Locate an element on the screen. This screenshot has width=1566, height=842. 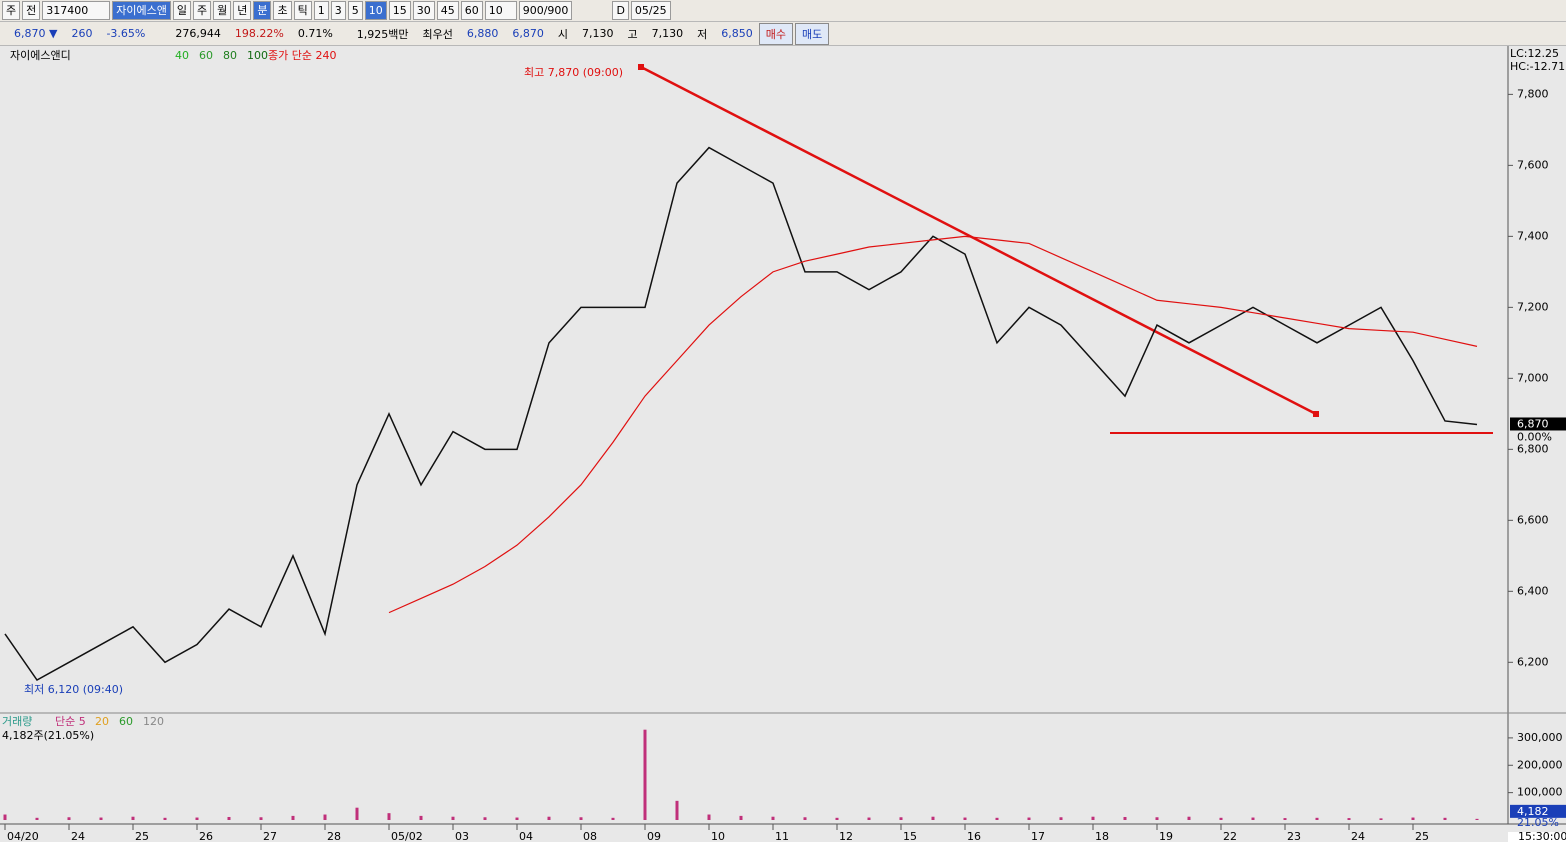
interval: 60 is located at coordinates (471, 10).